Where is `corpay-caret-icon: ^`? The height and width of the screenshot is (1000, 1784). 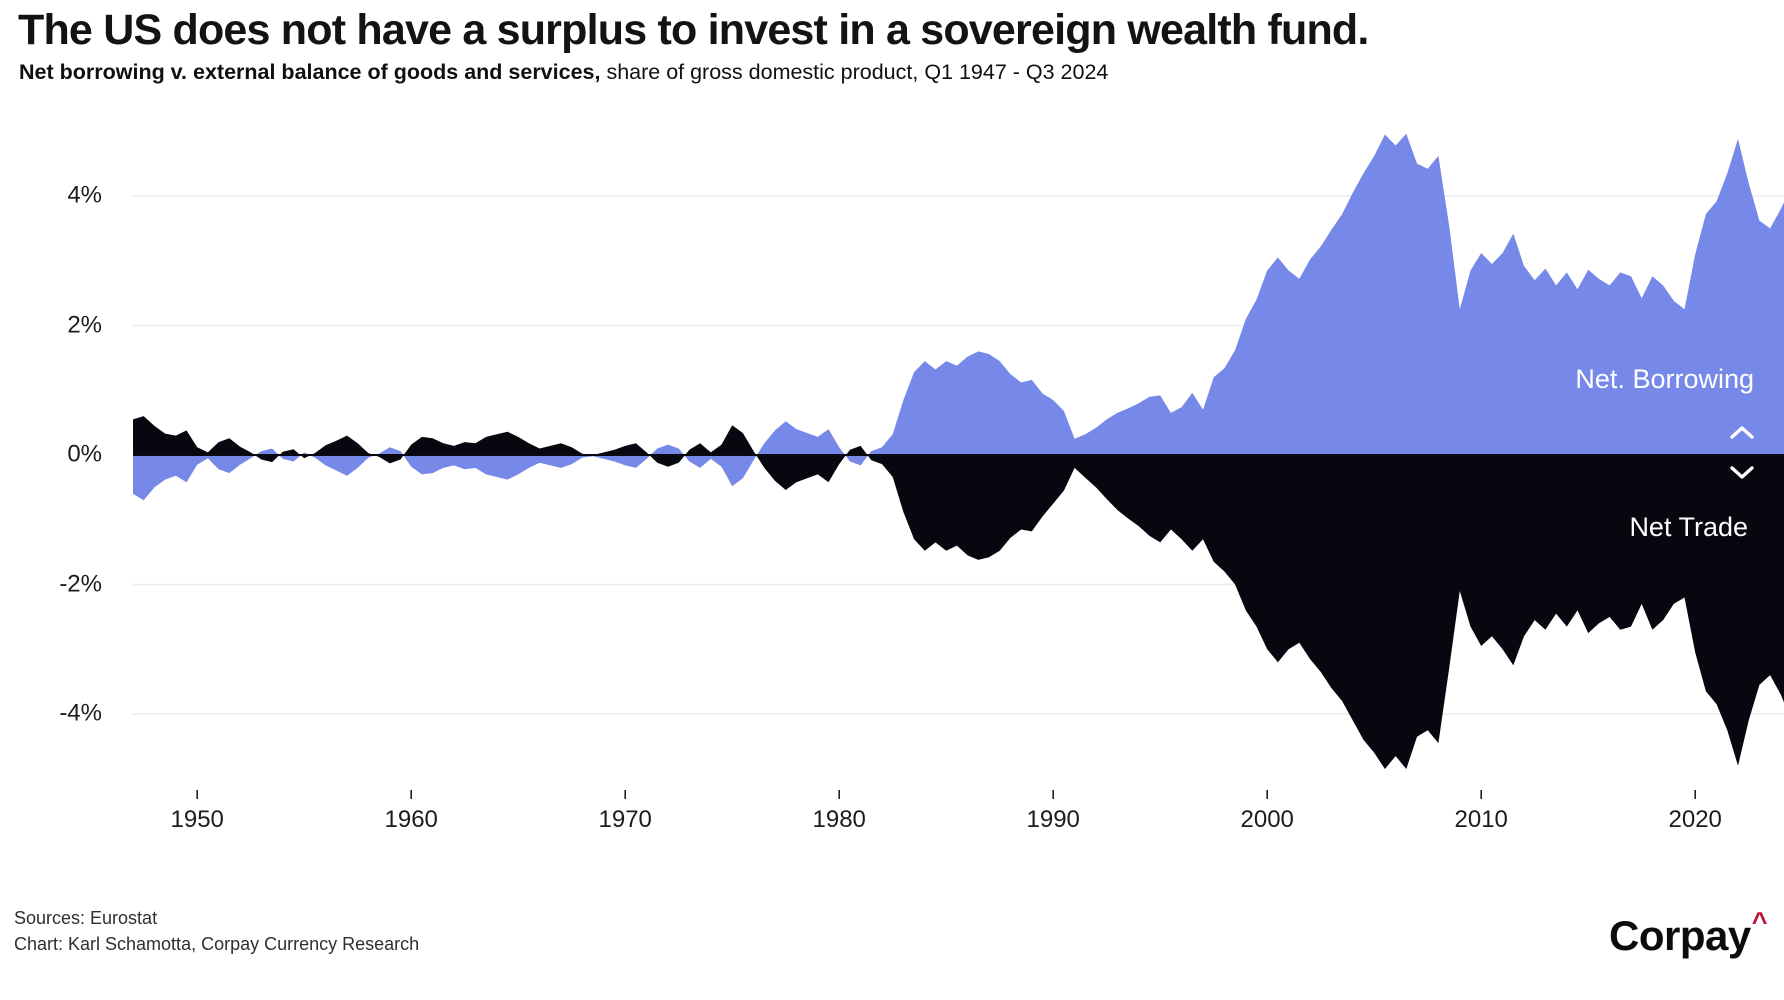 corpay-caret-icon: ^ is located at coordinates (1759, 922).